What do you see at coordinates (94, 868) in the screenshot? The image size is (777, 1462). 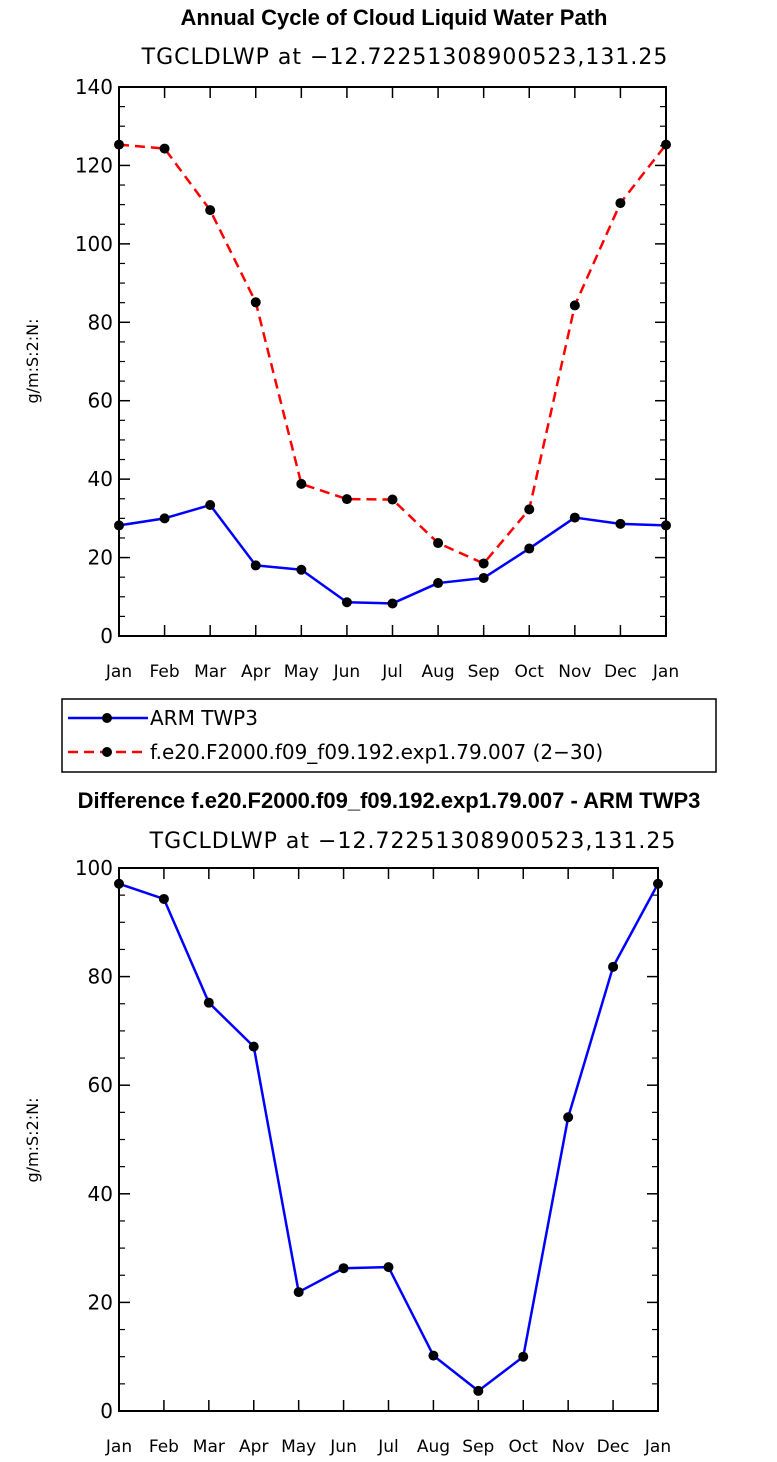 I see `chart-2-ytick-label-100: 100` at bounding box center [94, 868].